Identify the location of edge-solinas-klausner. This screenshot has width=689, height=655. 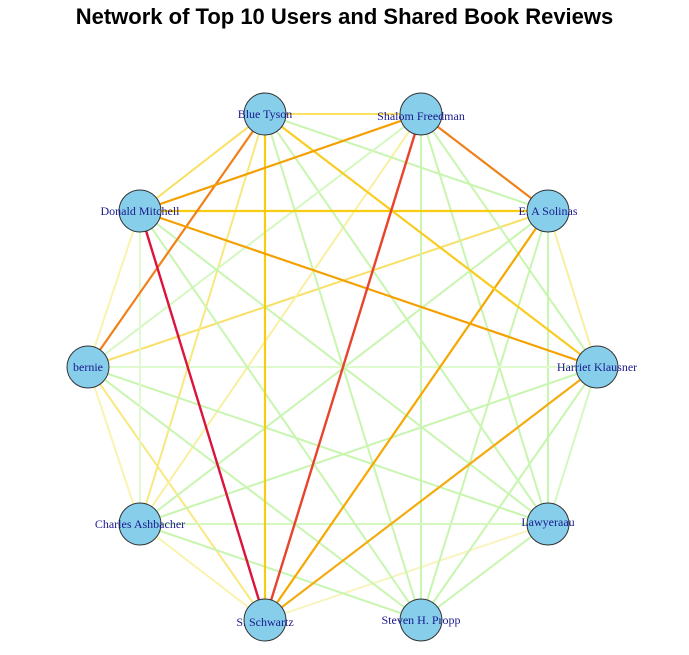
(572, 289).